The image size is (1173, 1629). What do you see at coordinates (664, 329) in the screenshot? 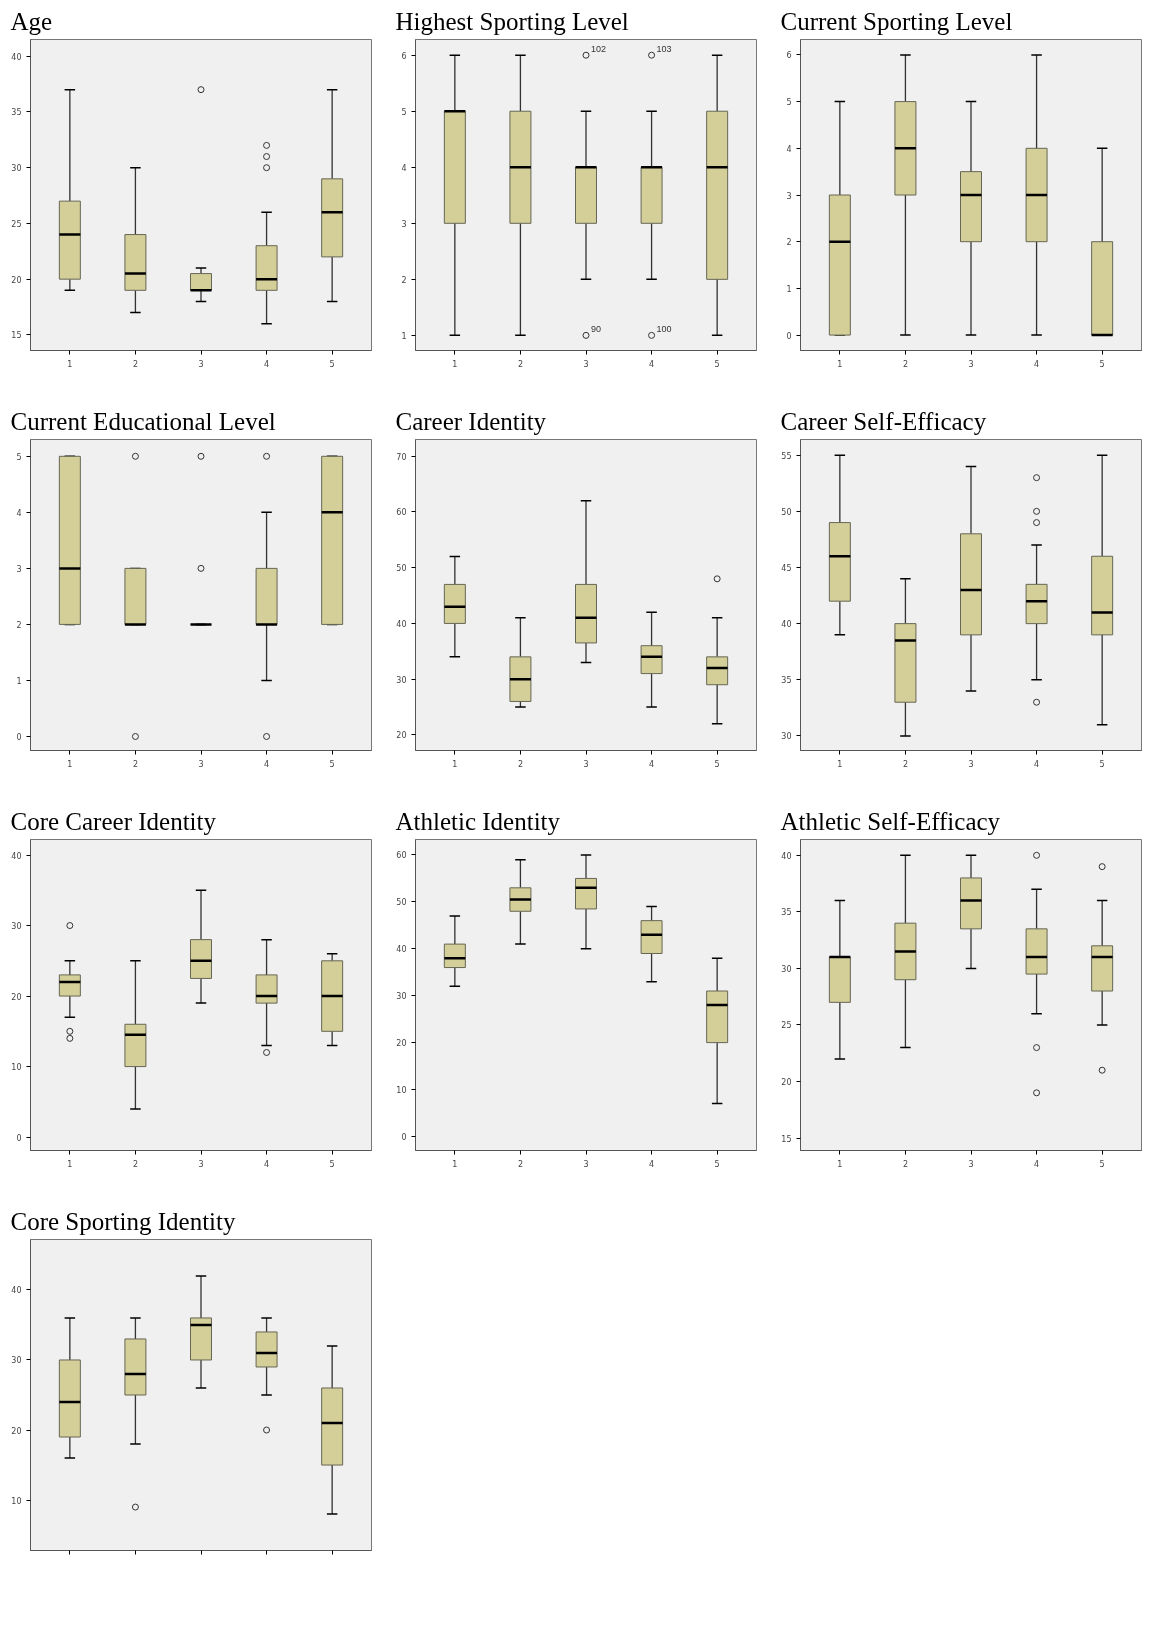
I see `annotation: 100` at bounding box center [664, 329].